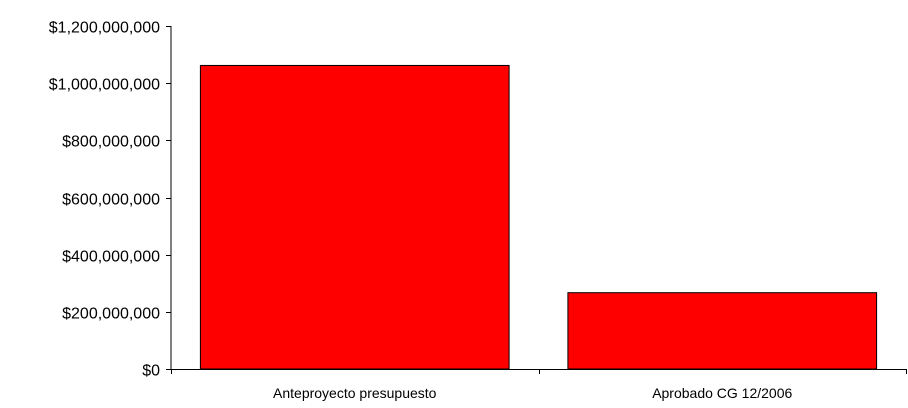  I want to click on x-category-label: Aprobado CG 12/2006, so click(722, 393).